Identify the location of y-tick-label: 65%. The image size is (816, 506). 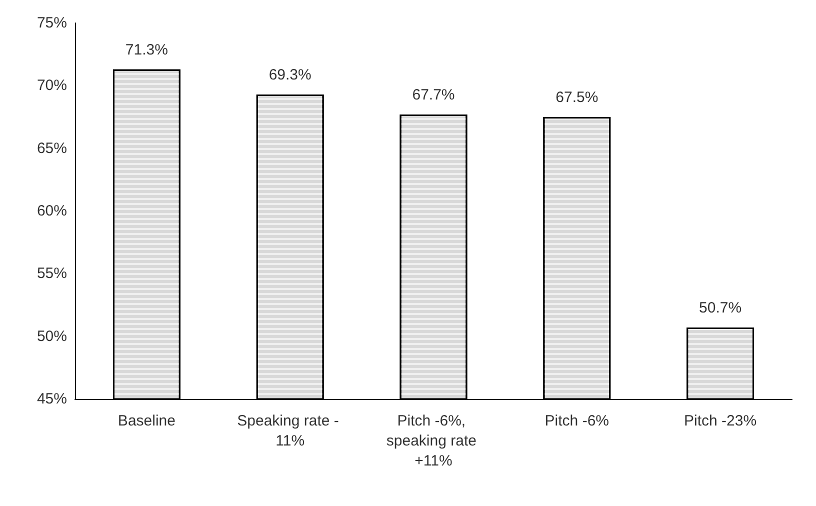
(51, 148).